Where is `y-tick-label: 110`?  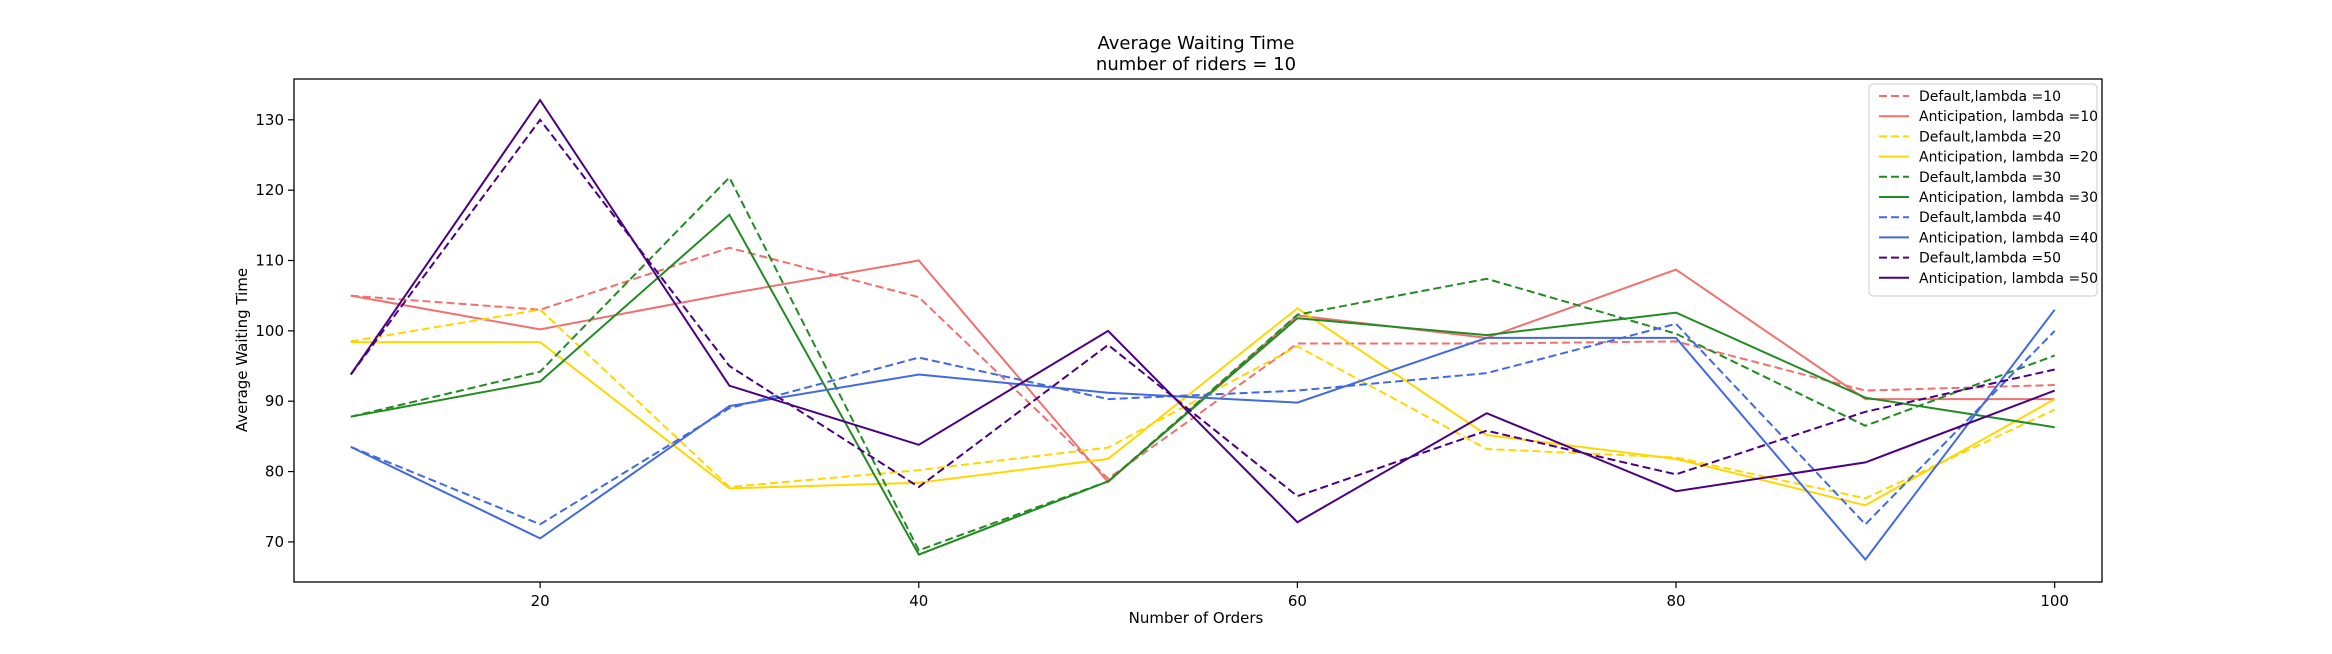
y-tick-label: 110 is located at coordinates (269, 261).